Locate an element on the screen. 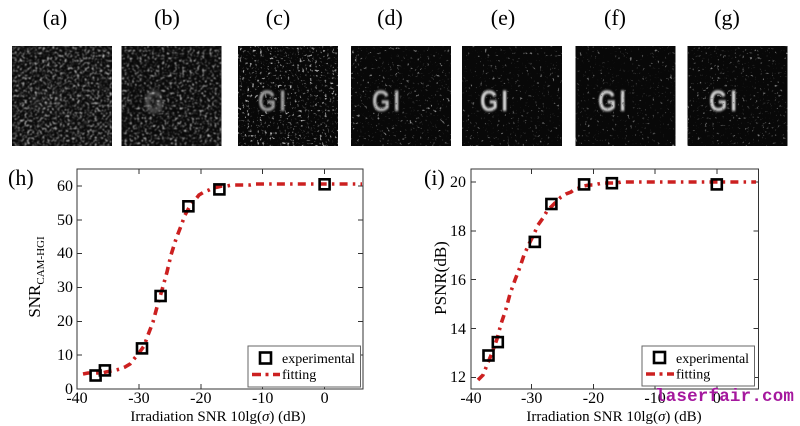 The width and height of the screenshot is (800, 426). svg-text: 12 is located at coordinates (458, 377).